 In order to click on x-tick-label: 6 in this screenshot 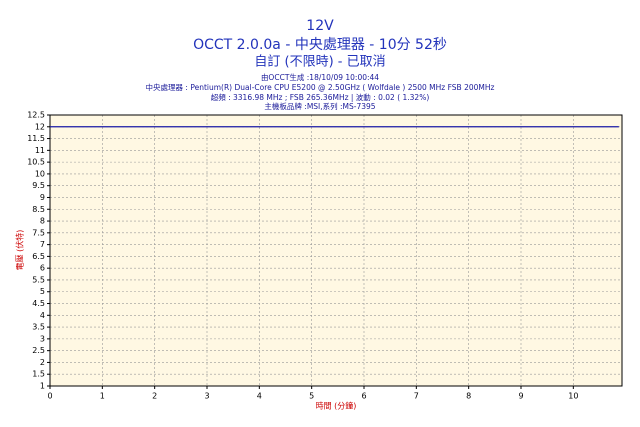, I will do `click(363, 396)`.